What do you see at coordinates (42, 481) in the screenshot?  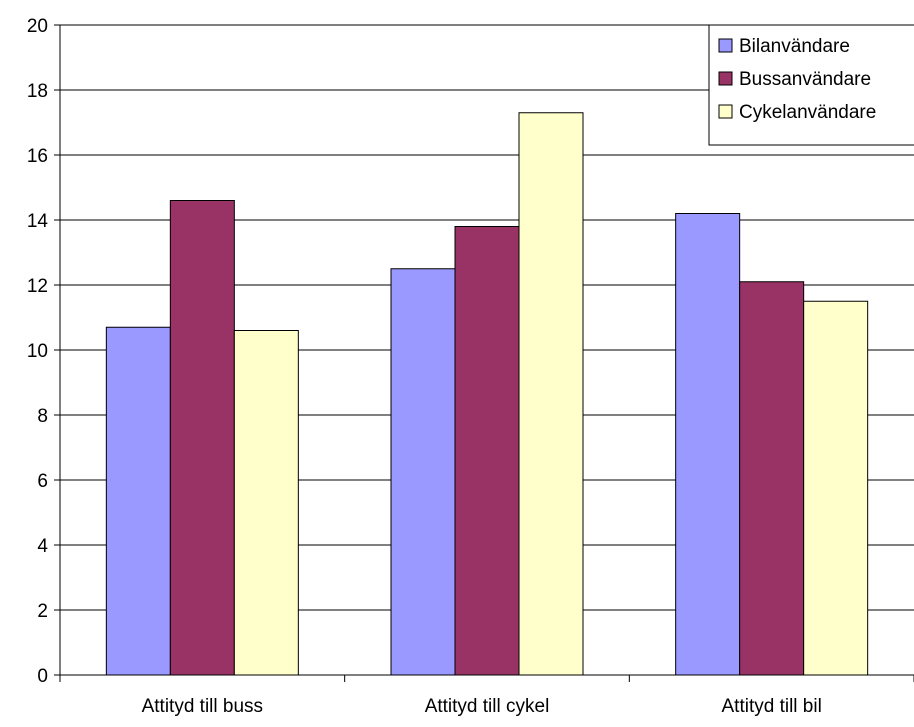 I see `y-tick-label: 6` at bounding box center [42, 481].